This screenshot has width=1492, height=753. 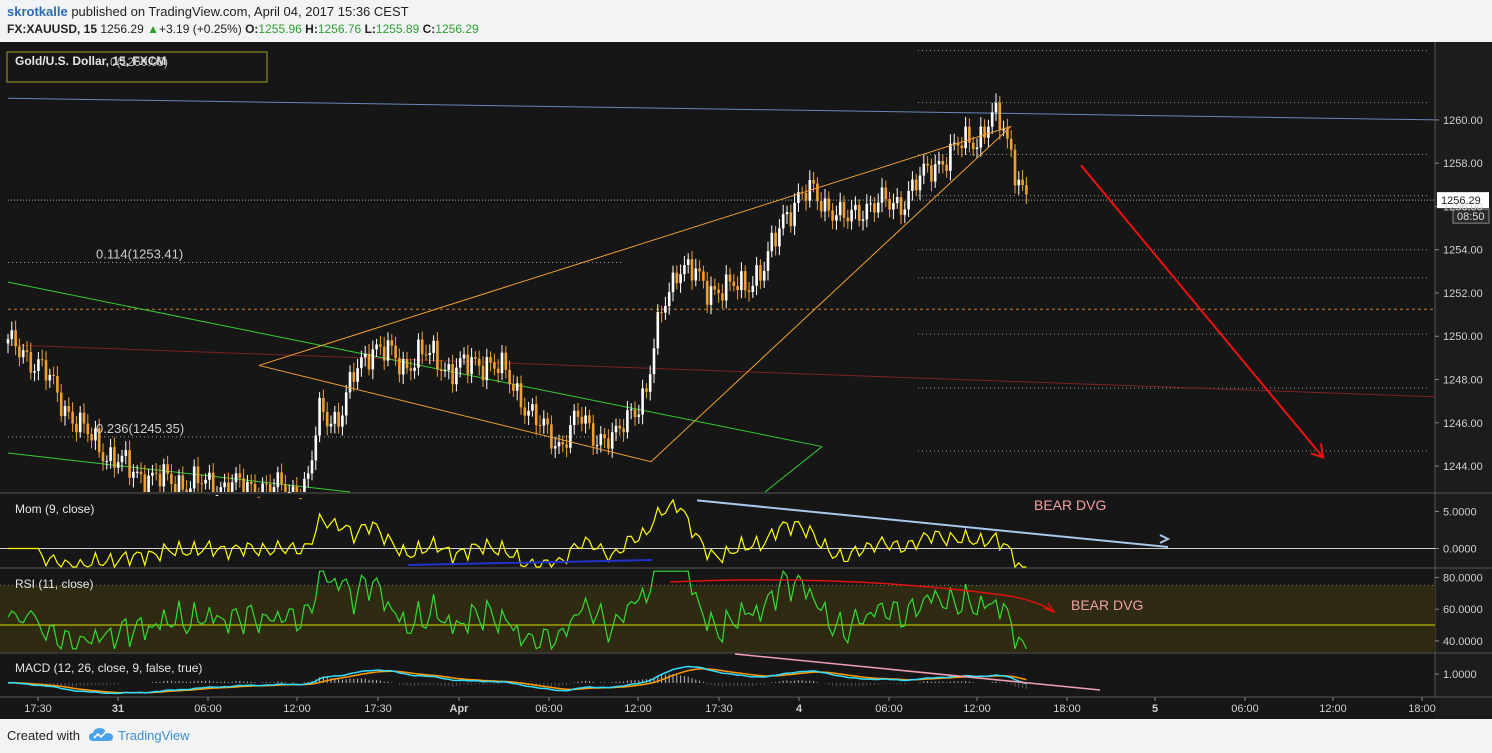 I want to click on y-tick-label: 40.0000, so click(x=1463, y=642).